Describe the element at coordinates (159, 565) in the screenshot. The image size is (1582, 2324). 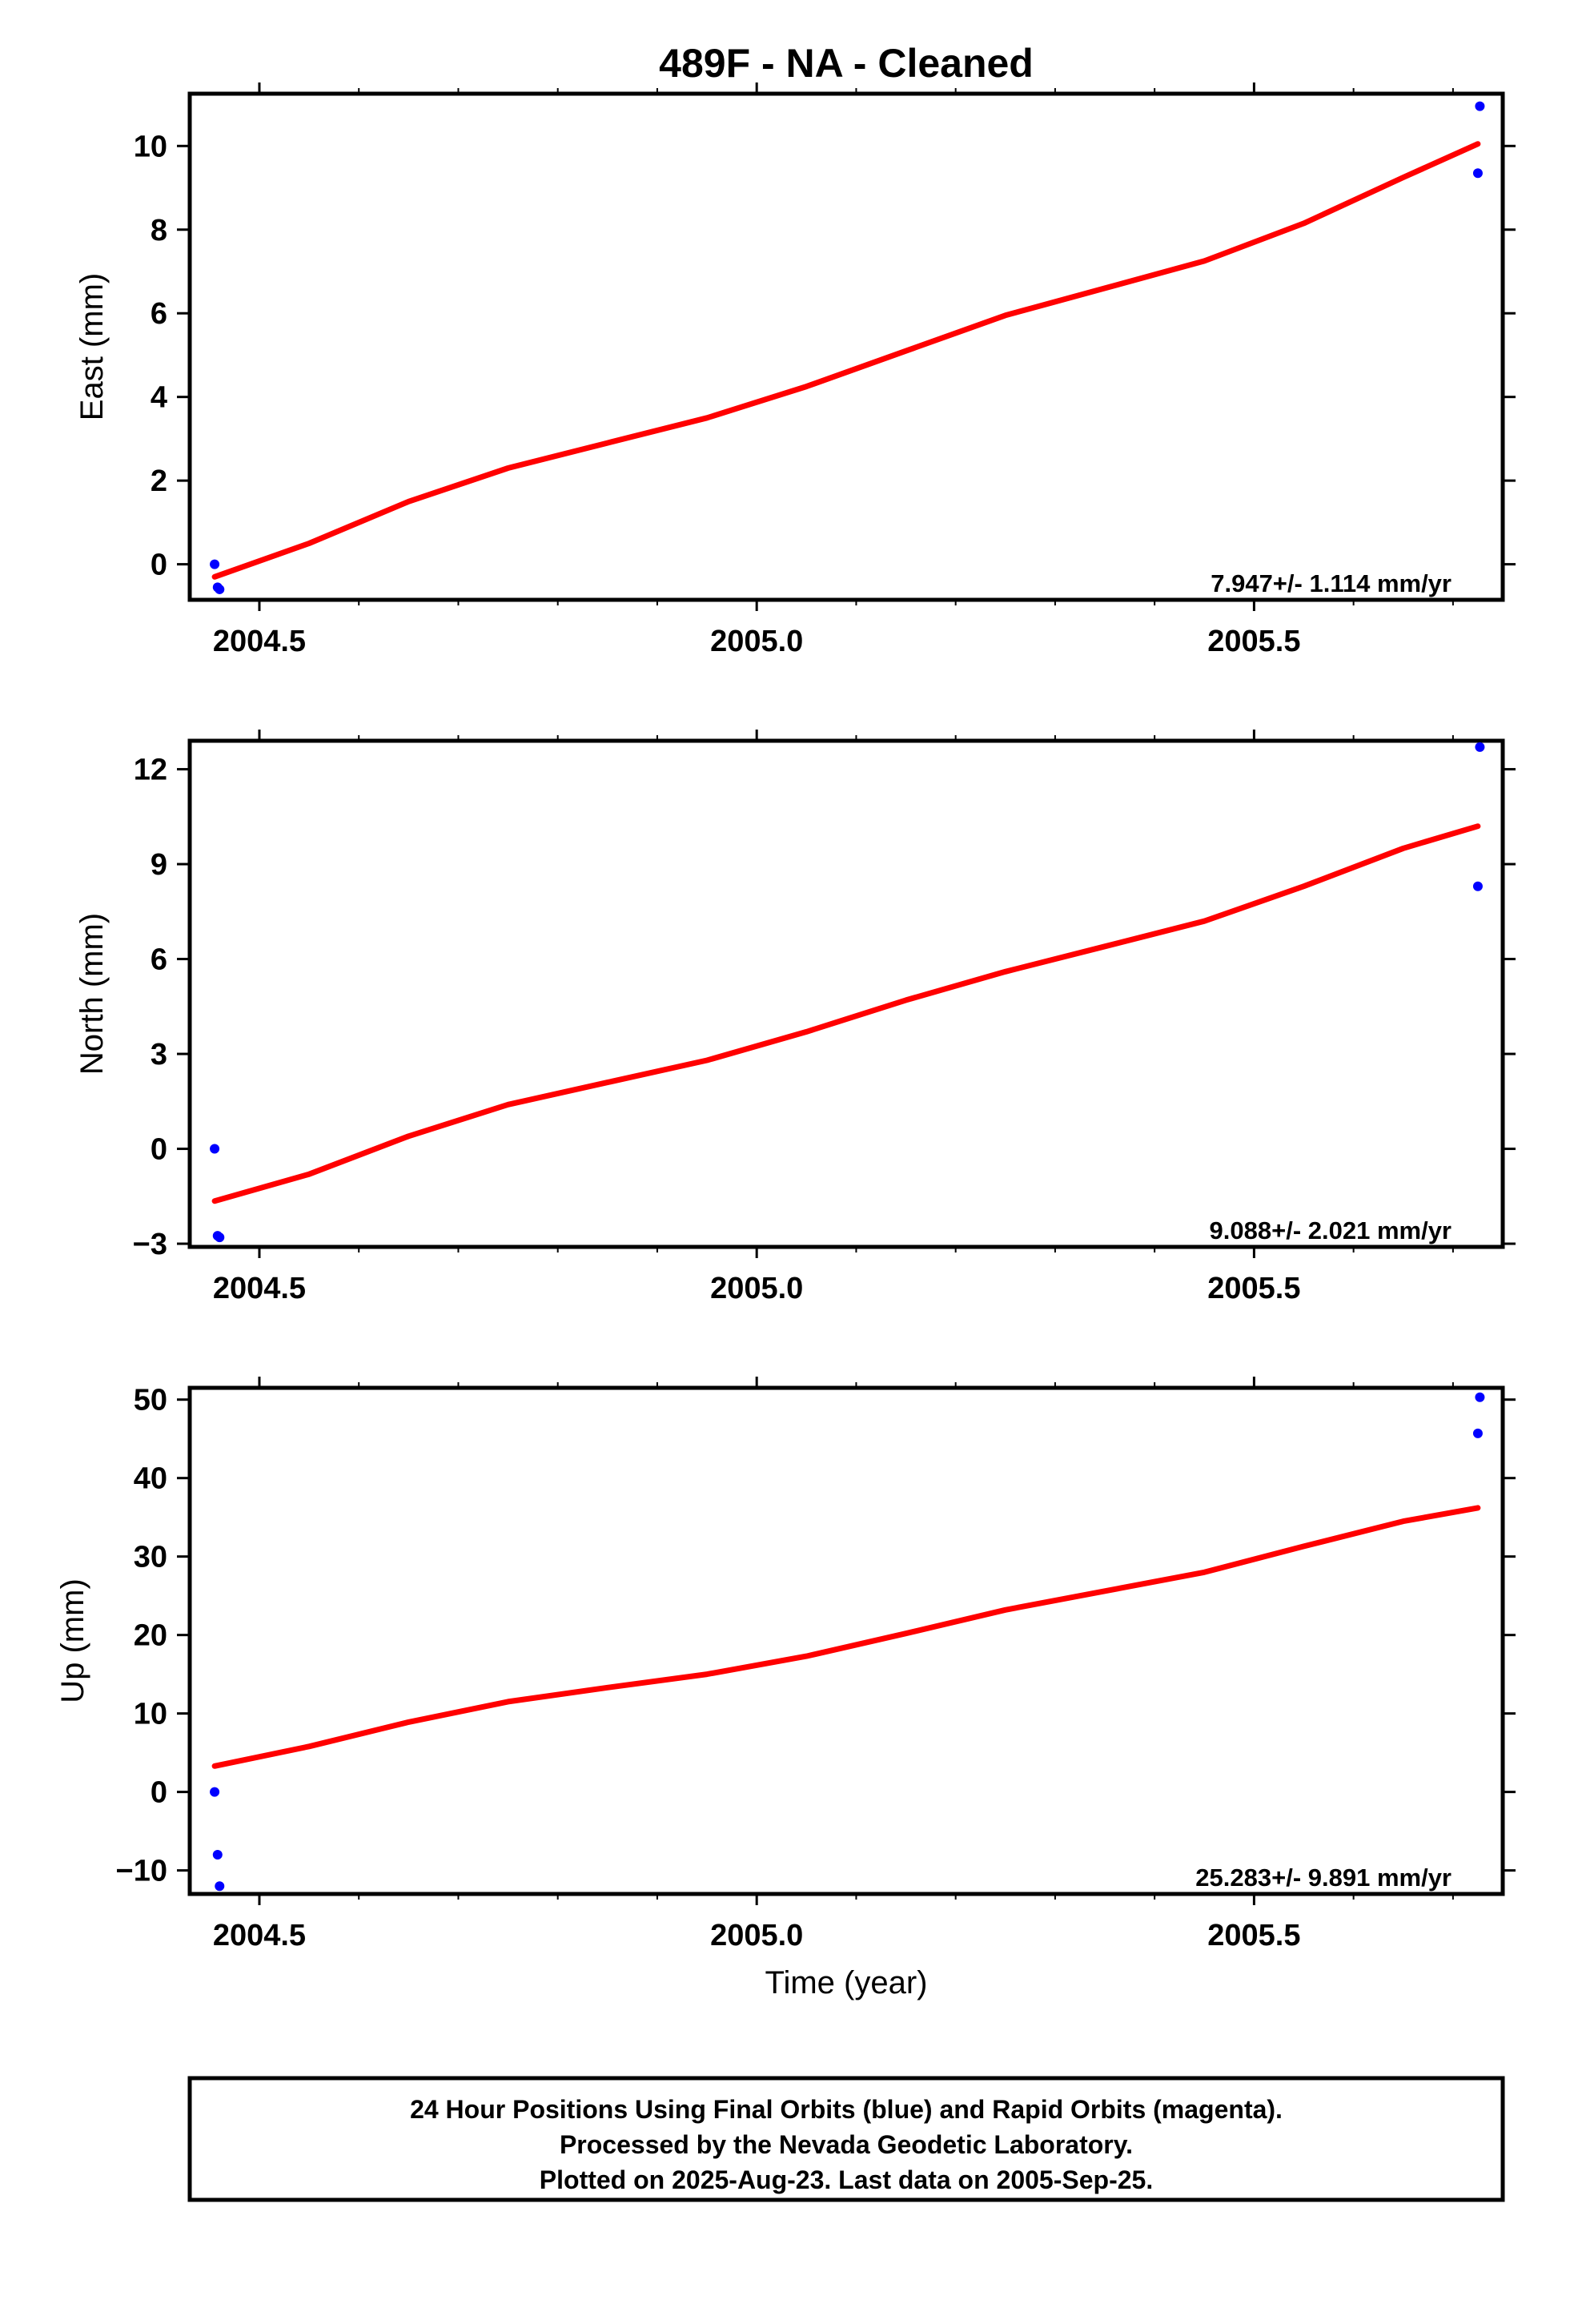
I see `east-y-tick-label: 0` at that location.